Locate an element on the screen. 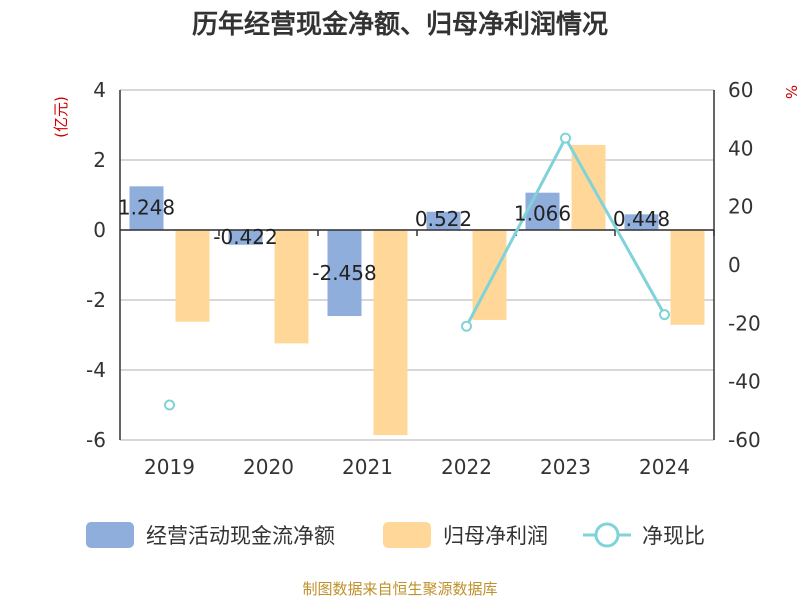  right-axis-ticks: 60 40 20 0 -20 -40 -60 is located at coordinates (744, 265).